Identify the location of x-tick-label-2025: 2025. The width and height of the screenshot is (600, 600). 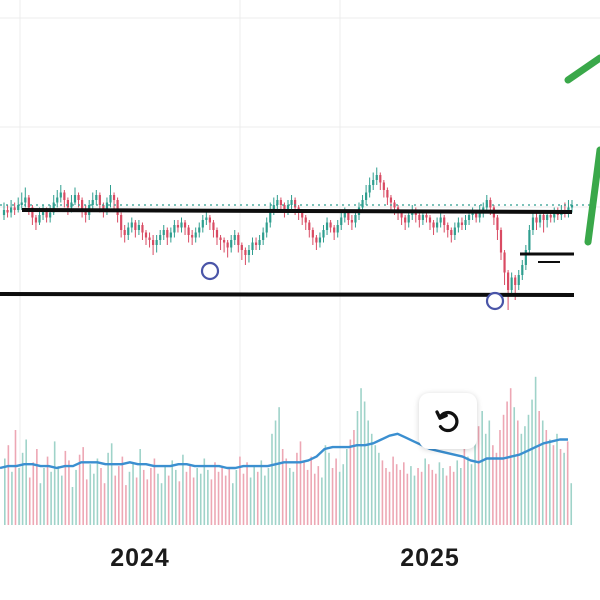
(430, 558).